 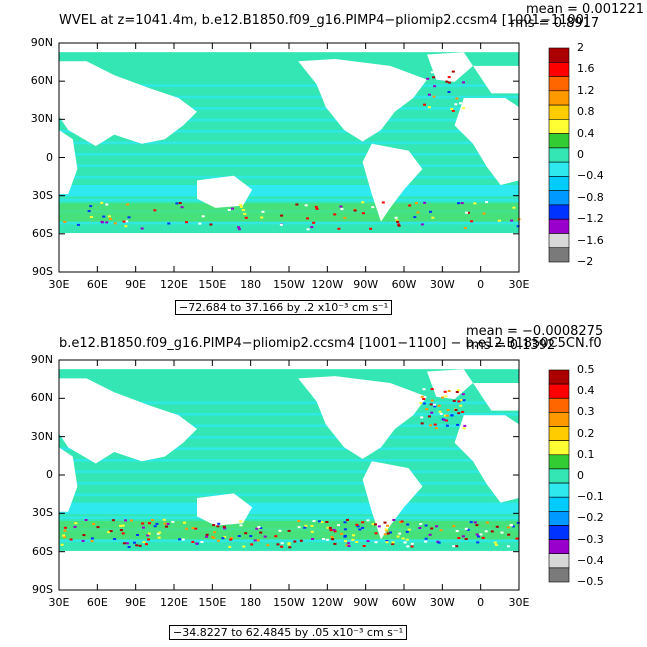 What do you see at coordinates (590, 518) in the screenshot?
I see `colorbar-label: −0.2` at bounding box center [590, 518].